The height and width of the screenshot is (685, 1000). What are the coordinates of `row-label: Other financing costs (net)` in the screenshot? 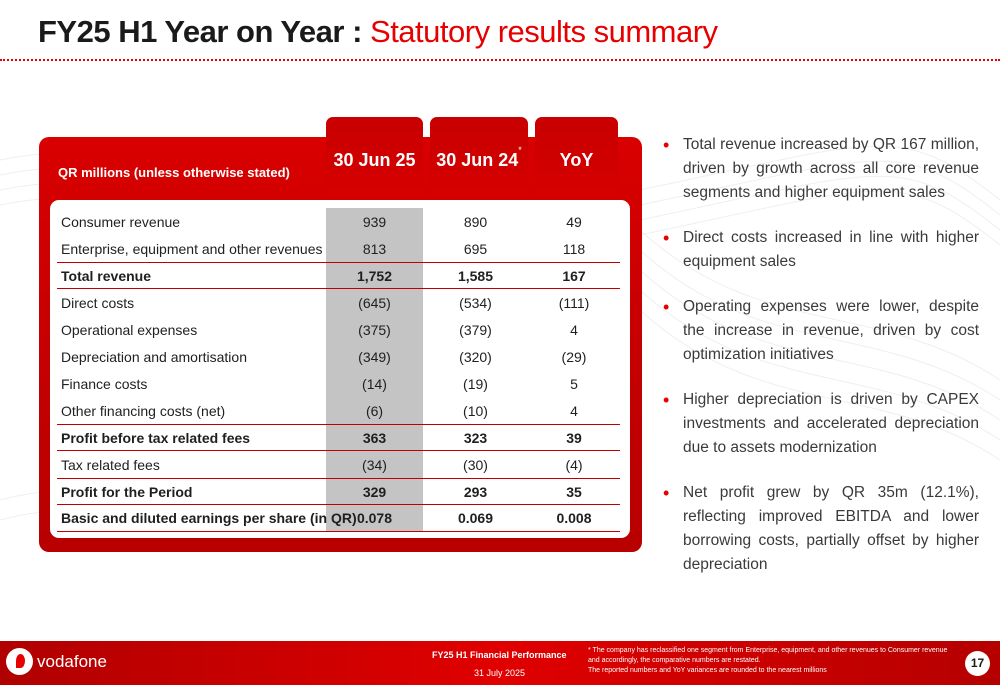 It's located at (143, 410).